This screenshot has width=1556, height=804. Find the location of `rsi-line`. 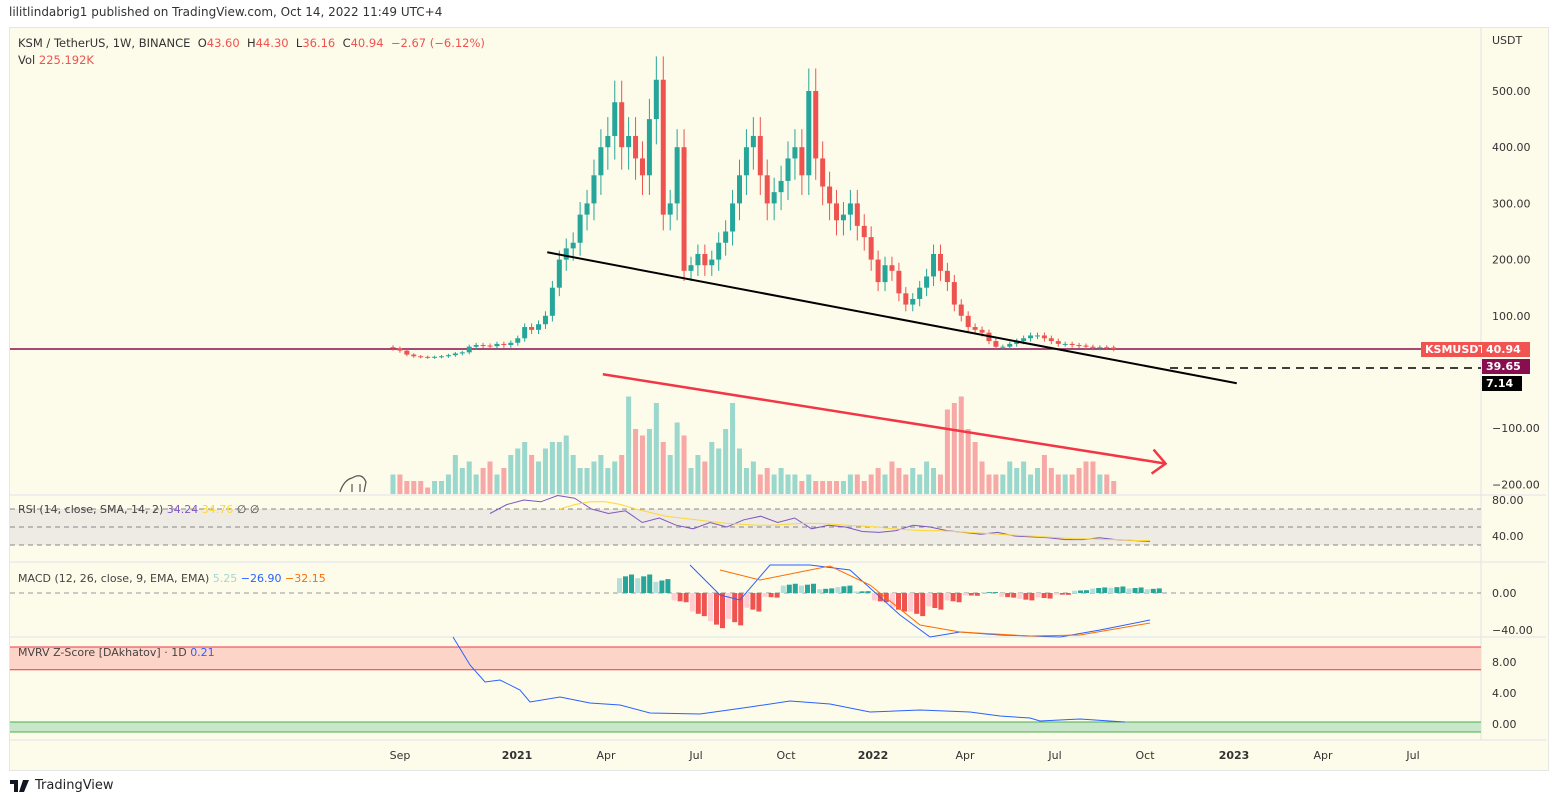

rsi-line is located at coordinates (820, 518).